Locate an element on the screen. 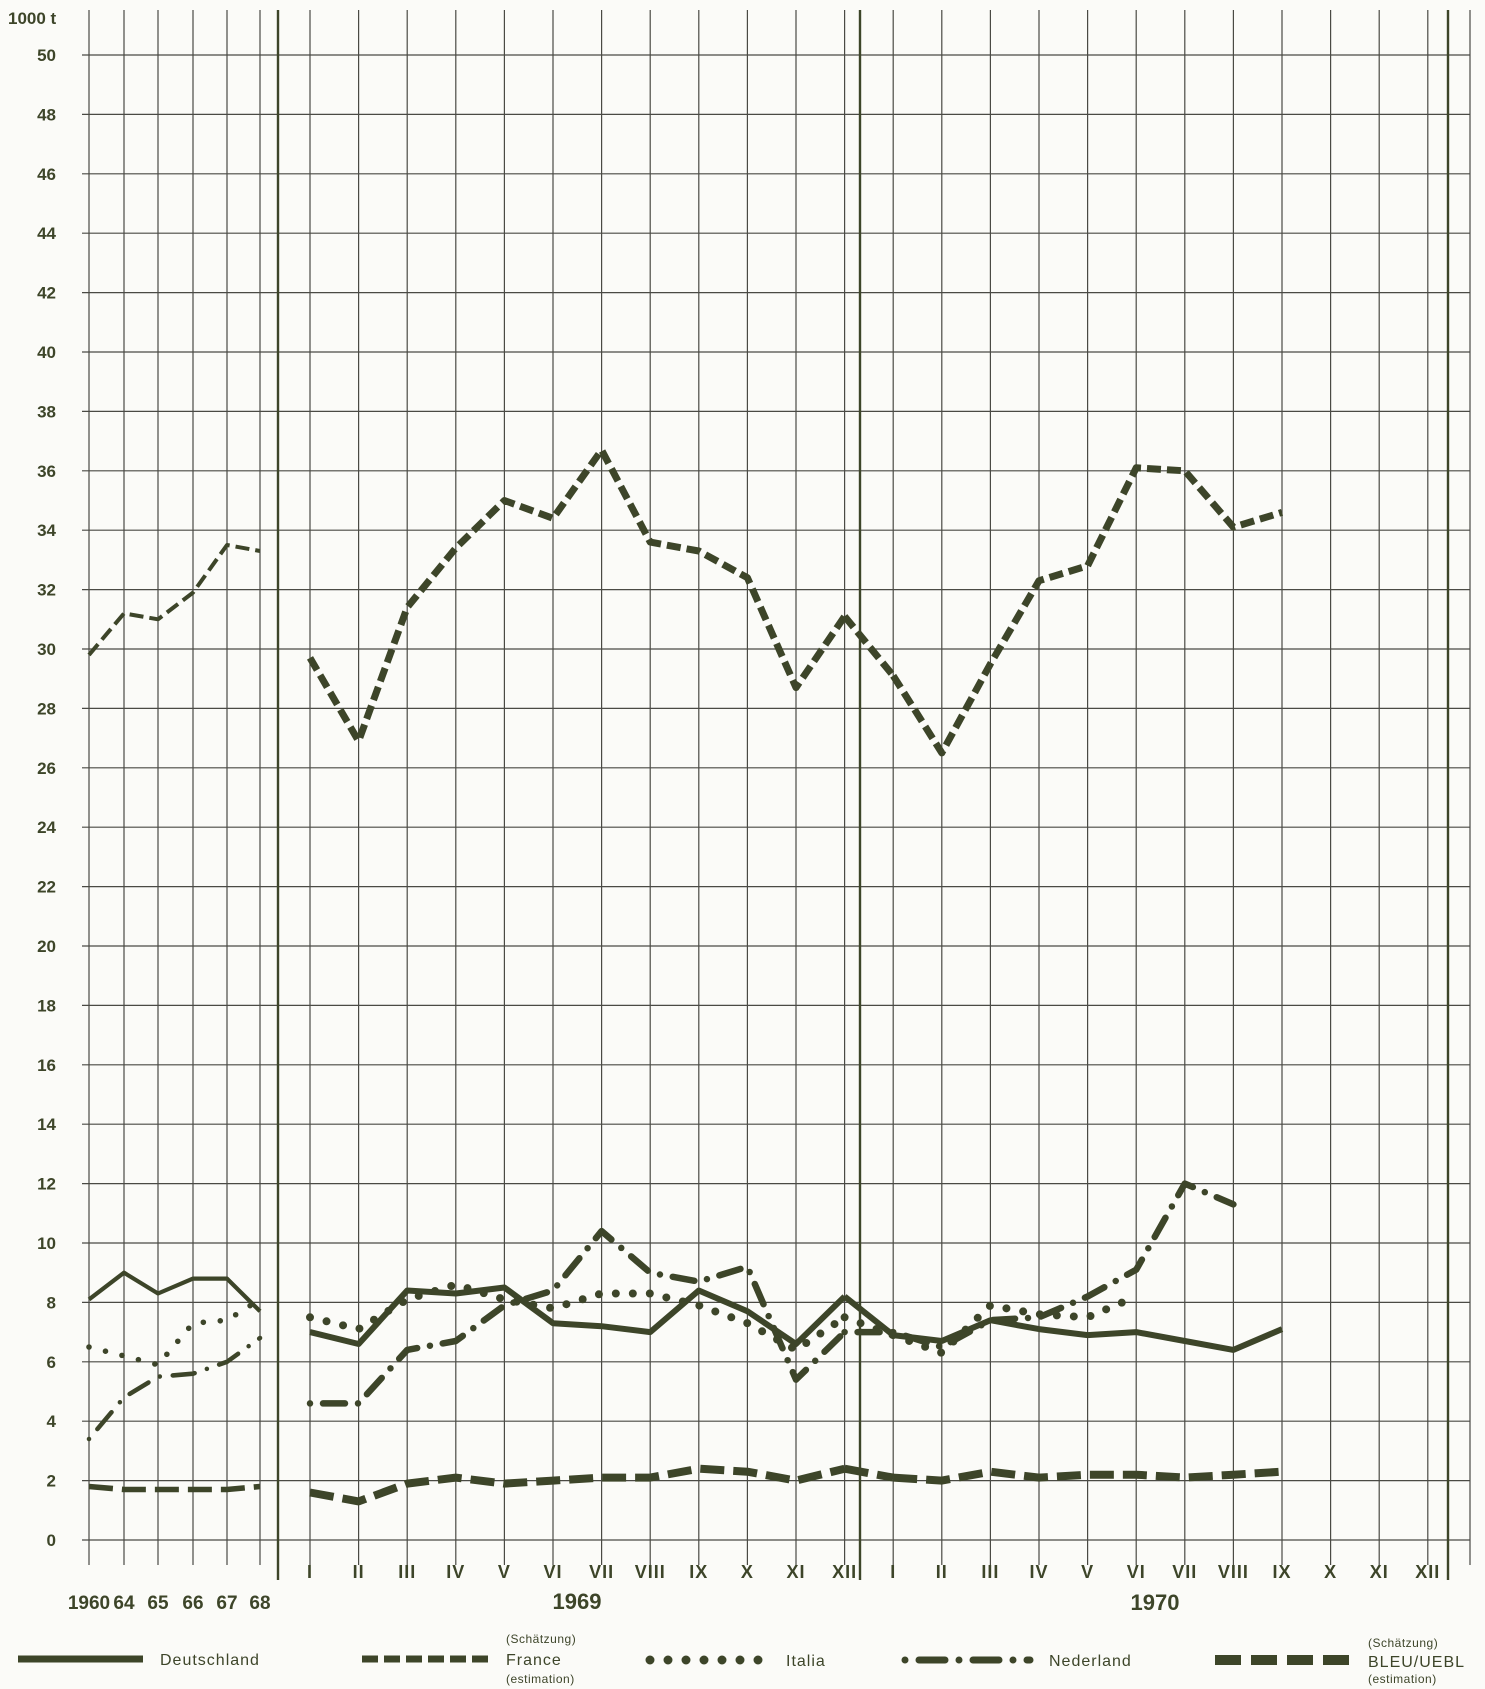 This screenshot has width=1485, height=1689. series-link-deutschland is located at coordinates (869, 1316).